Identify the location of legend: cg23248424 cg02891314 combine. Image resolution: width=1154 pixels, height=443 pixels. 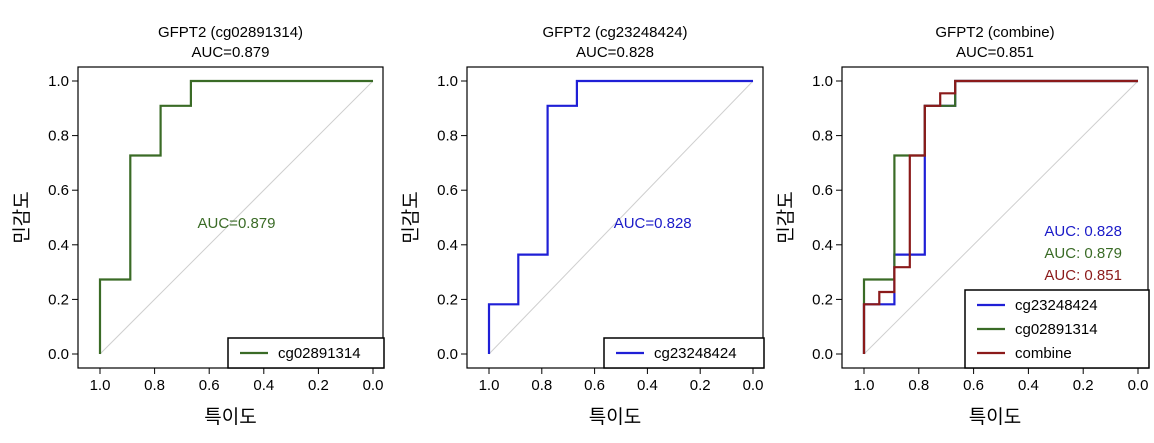
(1057, 329).